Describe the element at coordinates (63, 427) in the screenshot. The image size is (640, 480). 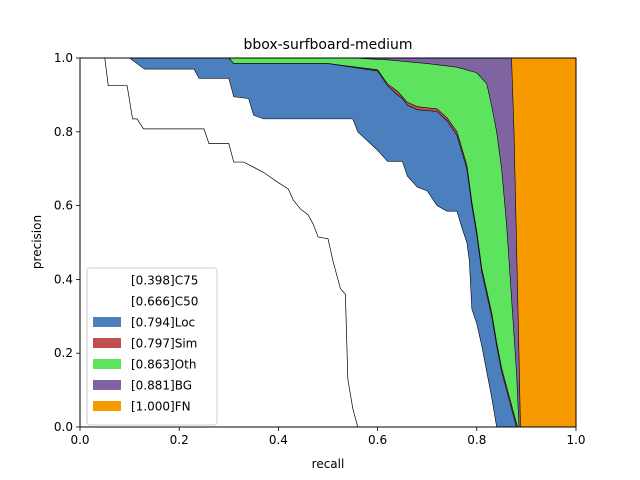
I see `y-tick-label: 0.0` at that location.